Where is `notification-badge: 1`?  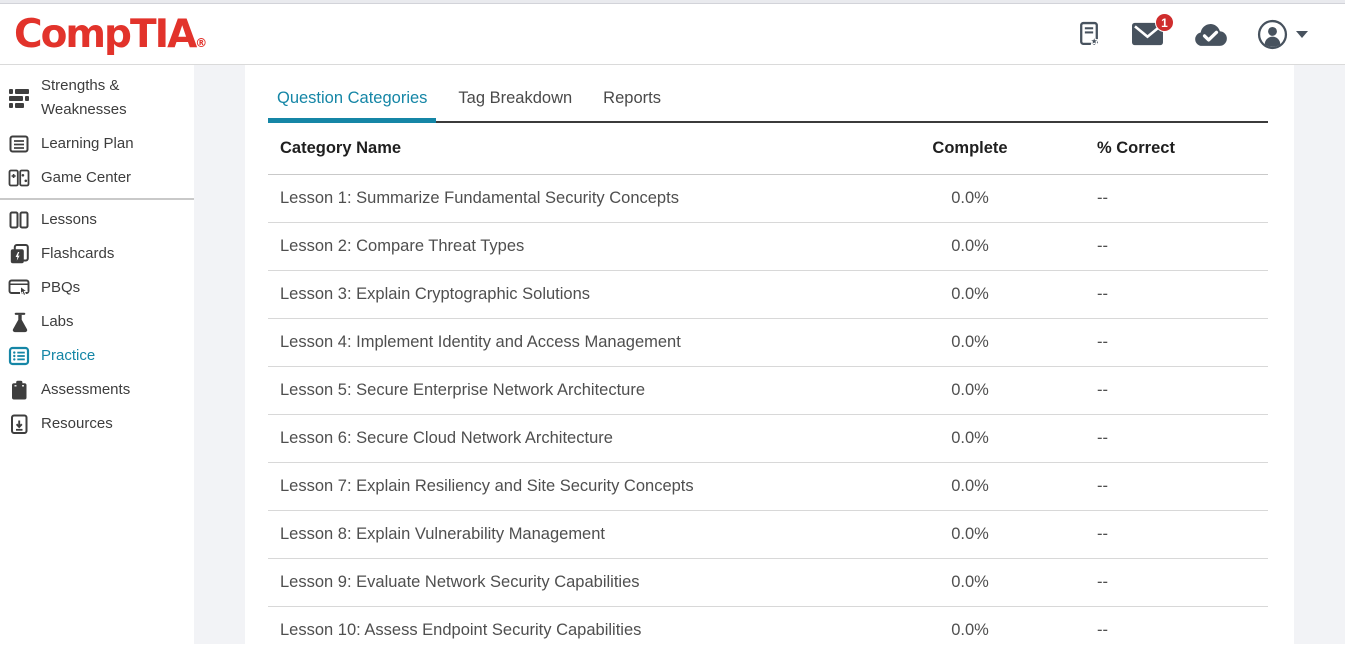 notification-badge: 1 is located at coordinates (1164, 22).